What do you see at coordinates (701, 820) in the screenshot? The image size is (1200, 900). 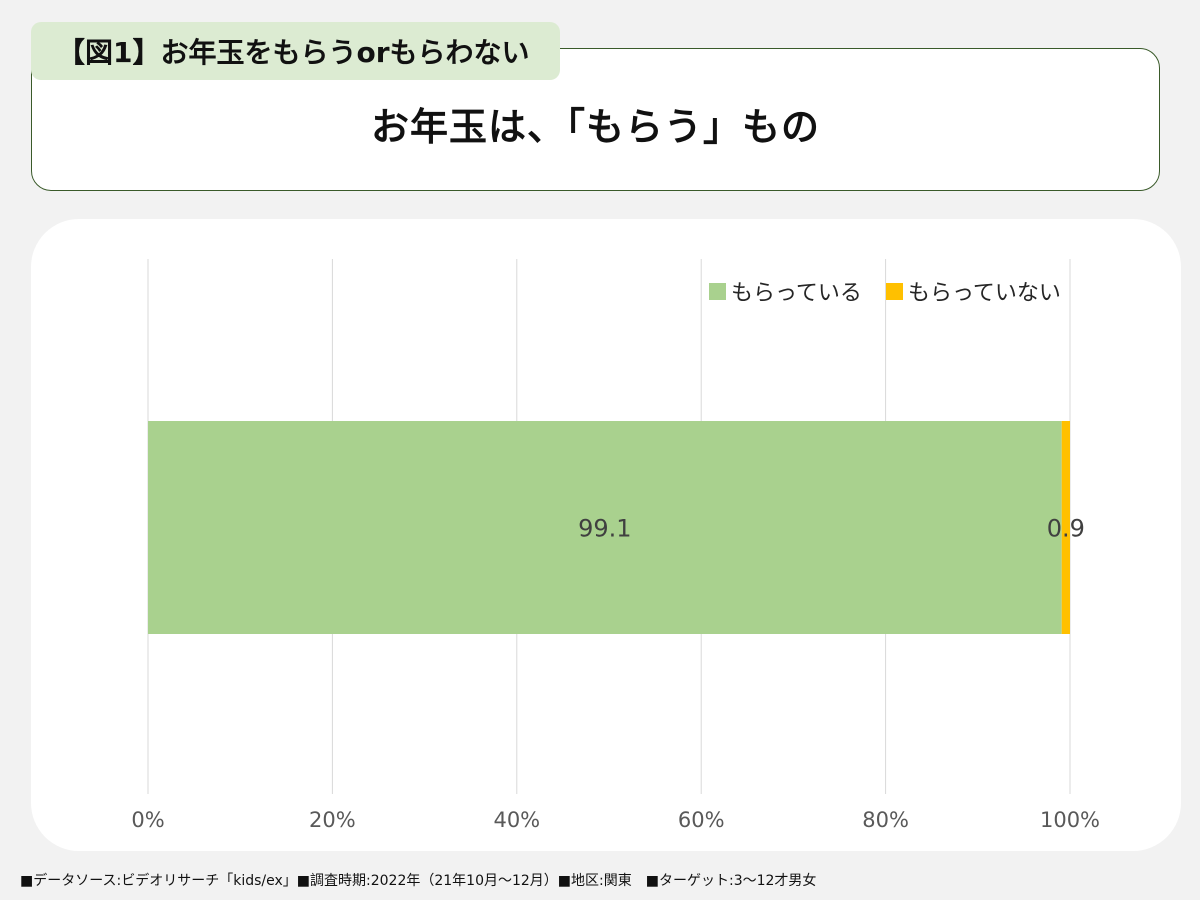 I see `x-tick-label: 60%` at bounding box center [701, 820].